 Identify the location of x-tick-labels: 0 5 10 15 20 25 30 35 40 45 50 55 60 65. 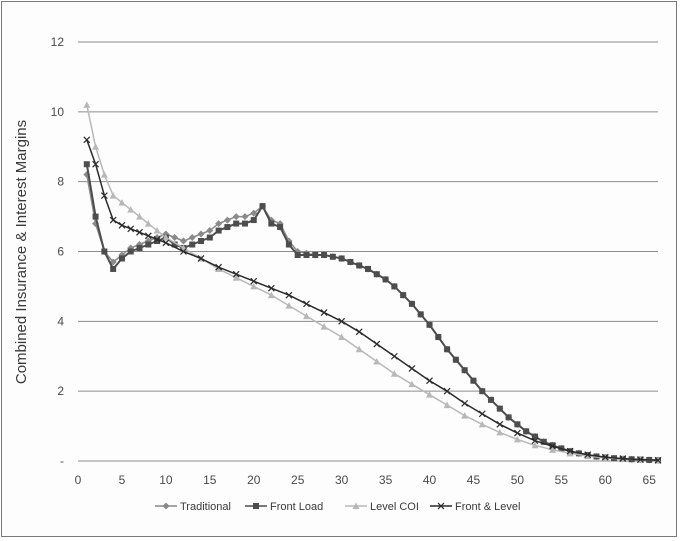
(366, 480).